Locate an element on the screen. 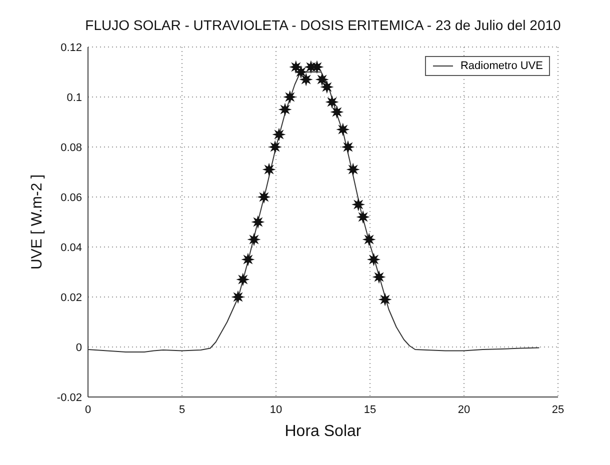 This screenshot has width=610, height=465. y-axis-title: UVE [ W.m-2 ] is located at coordinates (37, 222).